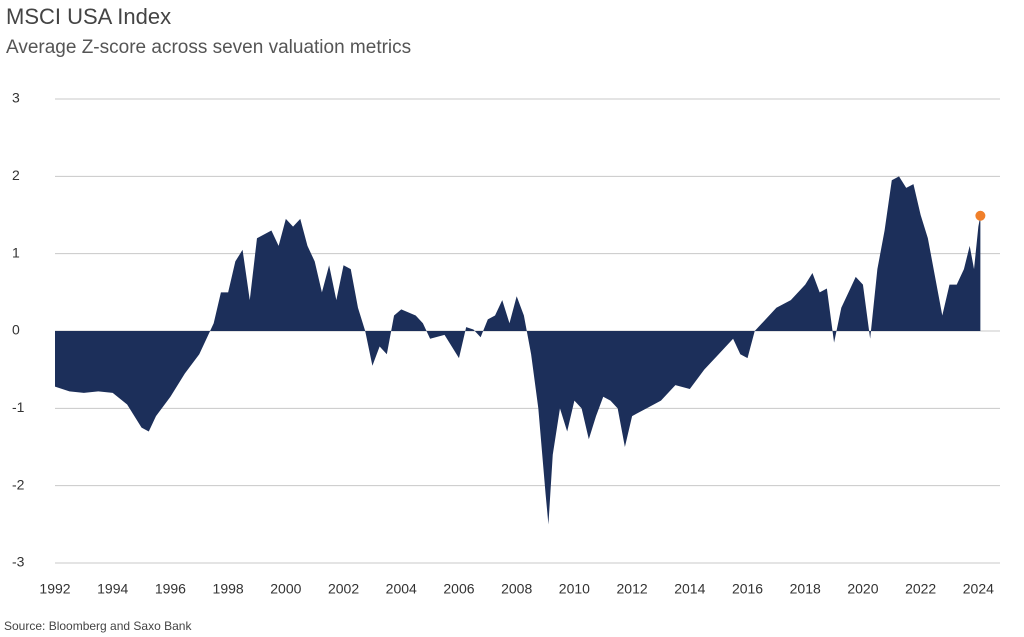 This screenshot has height=637, width=1024. Describe the element at coordinates (862, 589) in the screenshot. I see `x-tick-label: 2020` at that location.